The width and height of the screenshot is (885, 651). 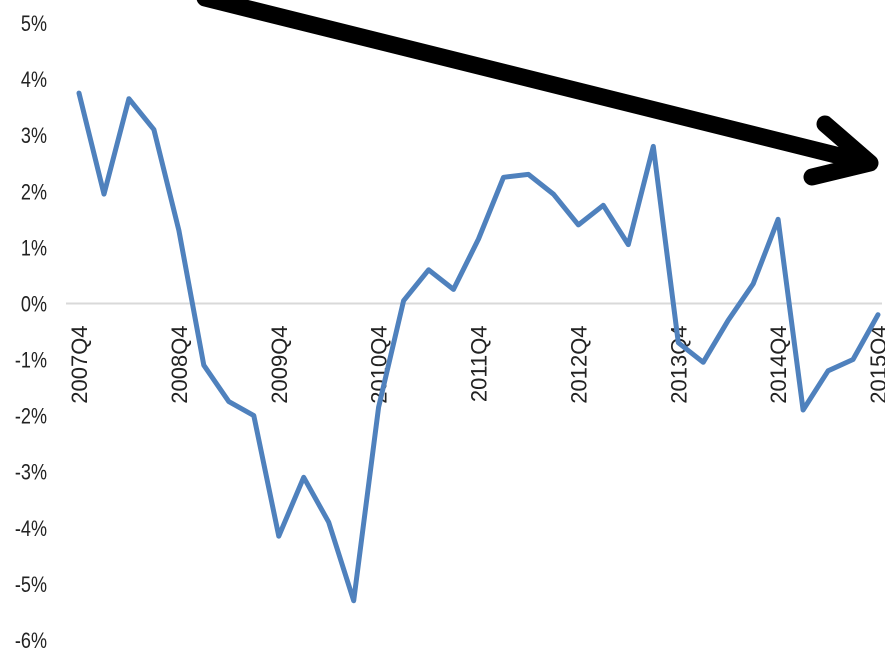 I want to click on x-tick-label: 2012Q4, so click(x=578, y=364).